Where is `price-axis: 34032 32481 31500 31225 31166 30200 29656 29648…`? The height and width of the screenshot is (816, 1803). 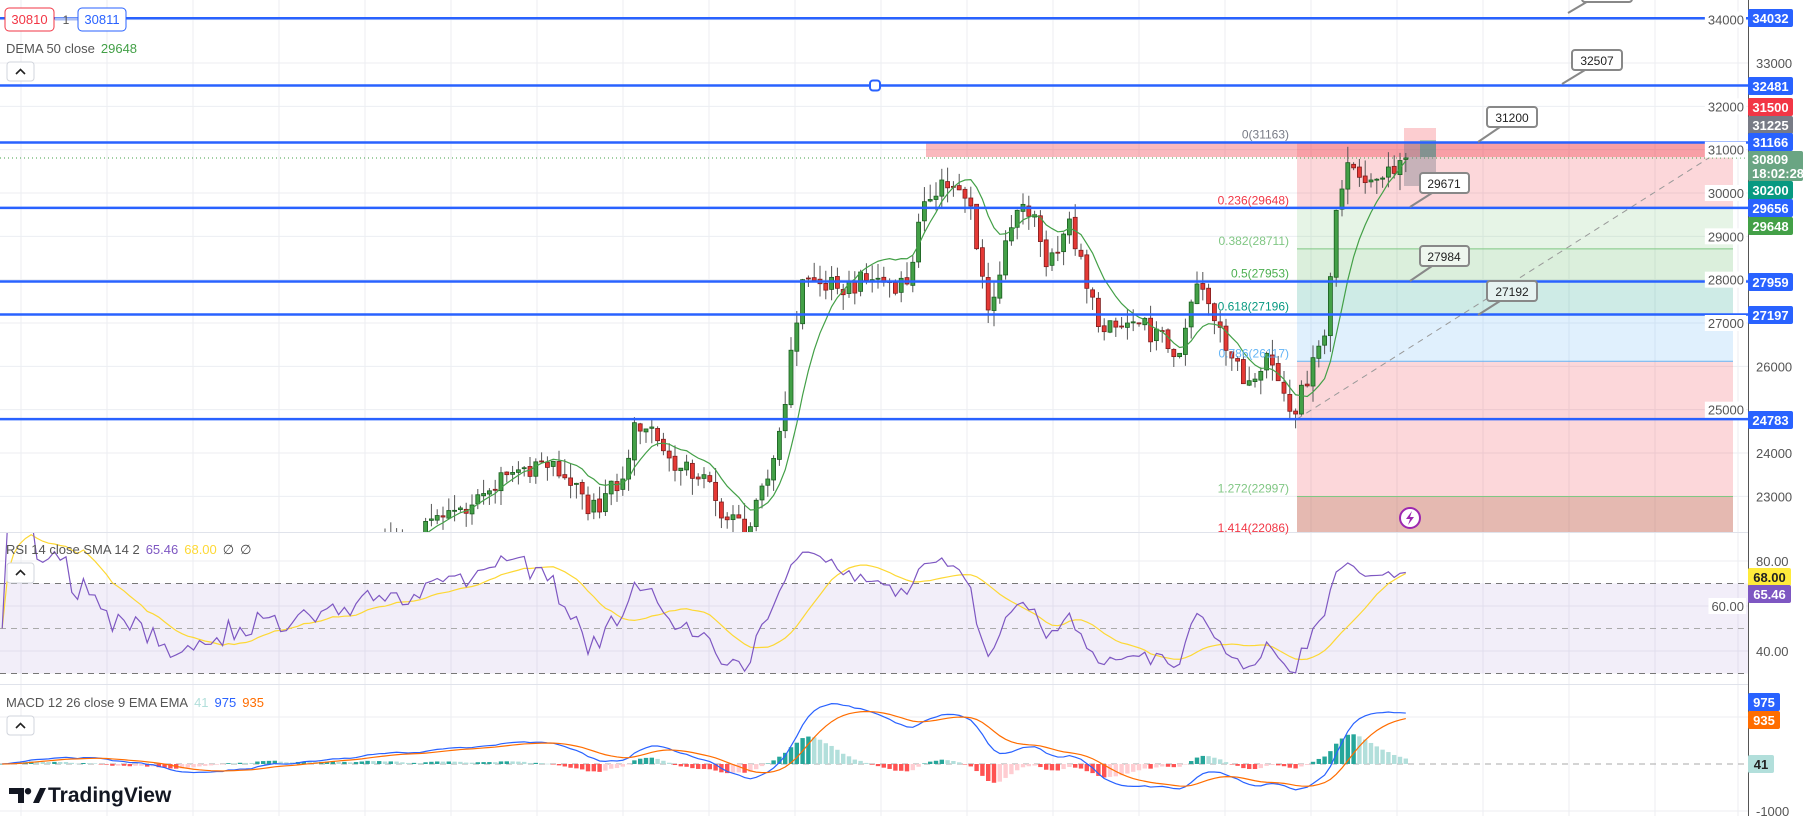 price-axis: 34032 32481 31500 31225 31166 30200 29656 29648… is located at coordinates (1775, 408).